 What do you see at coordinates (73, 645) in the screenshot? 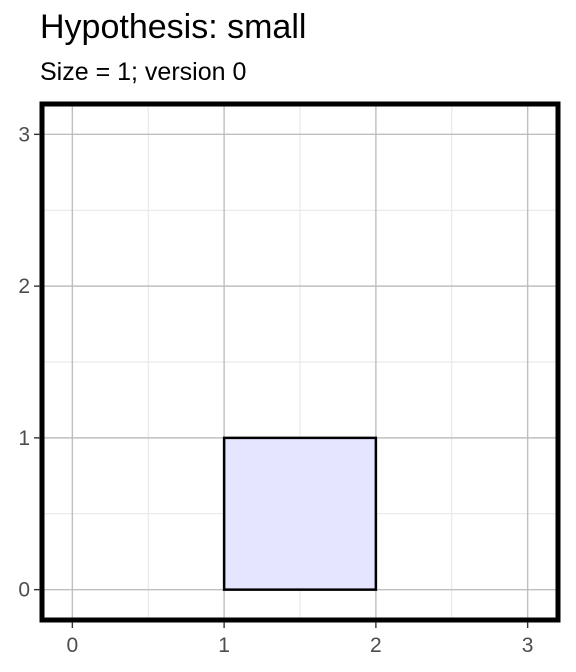
I see `x-tick-label: 0` at bounding box center [73, 645].